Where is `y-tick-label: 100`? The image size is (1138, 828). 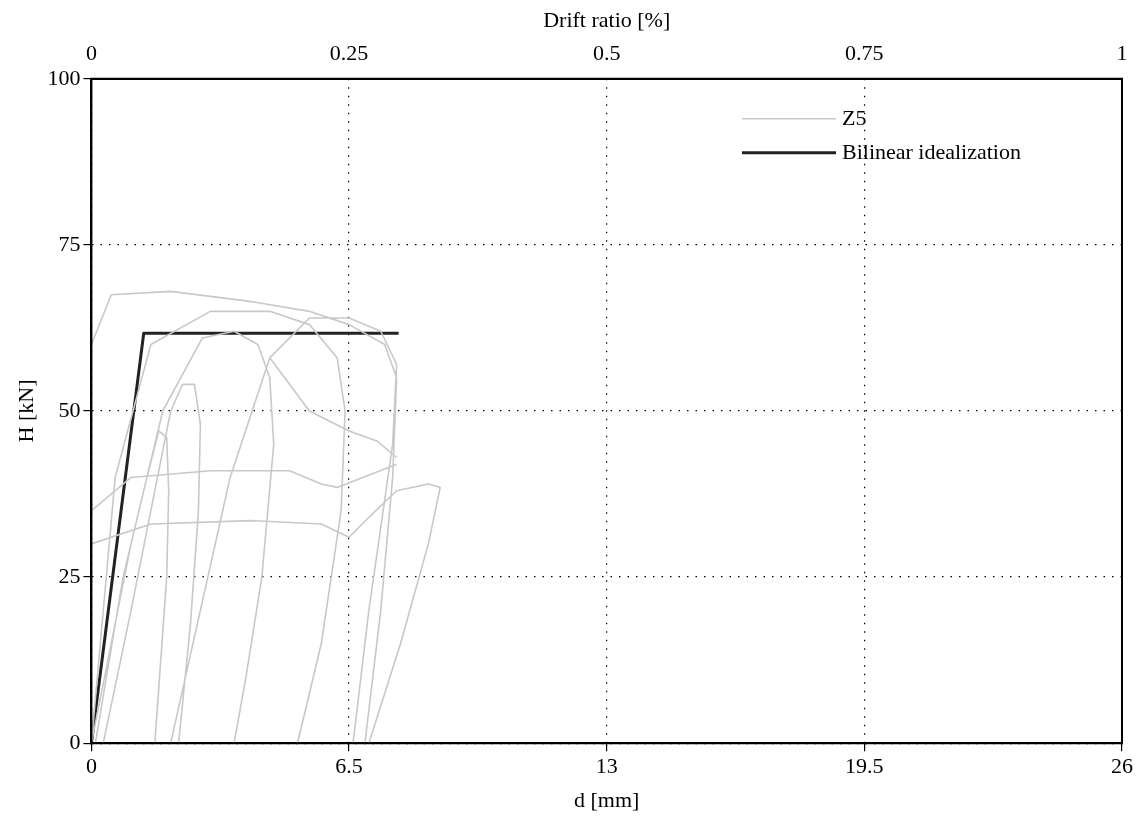 y-tick-label: 100 is located at coordinates (64, 77).